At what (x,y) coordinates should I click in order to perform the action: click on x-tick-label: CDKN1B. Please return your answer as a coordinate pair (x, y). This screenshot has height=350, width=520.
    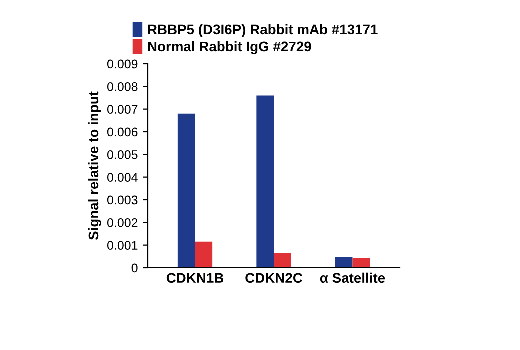
    Looking at the image, I should click on (195, 278).